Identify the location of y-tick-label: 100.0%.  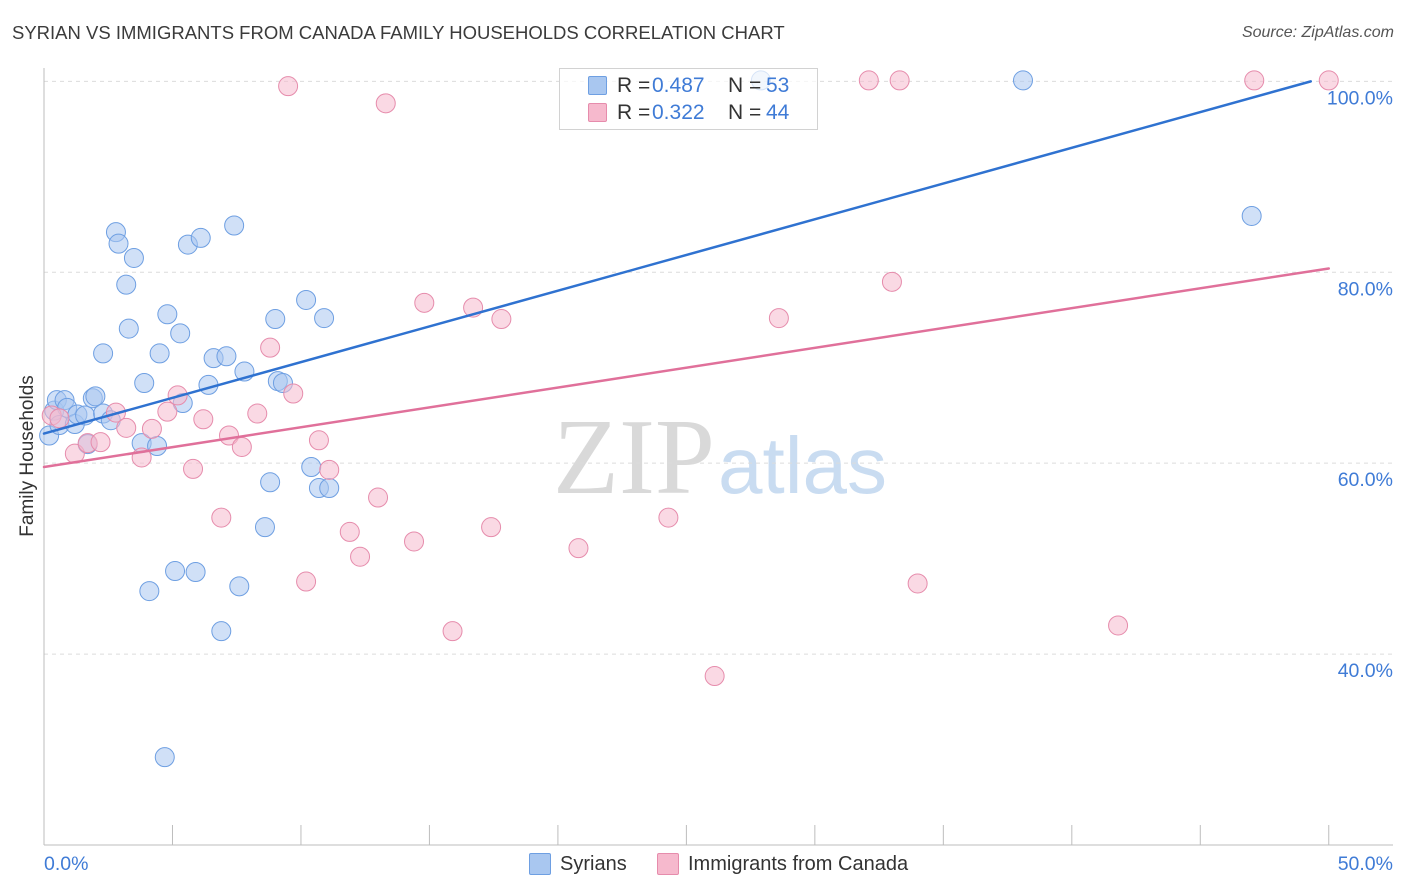
(1360, 98).